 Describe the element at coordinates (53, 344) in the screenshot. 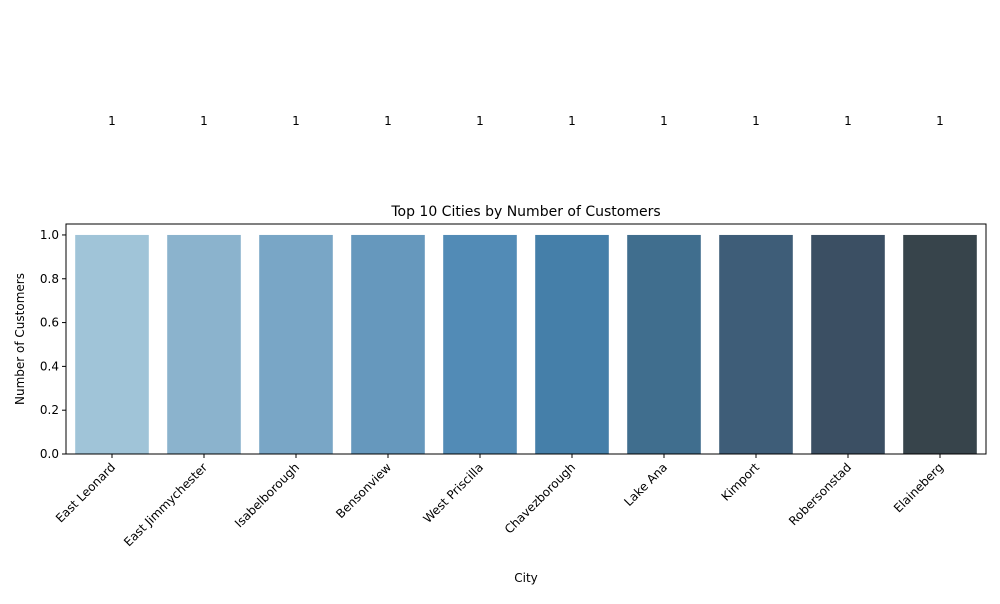

I see `y-axis: 0.0 0.2 0.4 0.6 0.8 1.0` at that location.